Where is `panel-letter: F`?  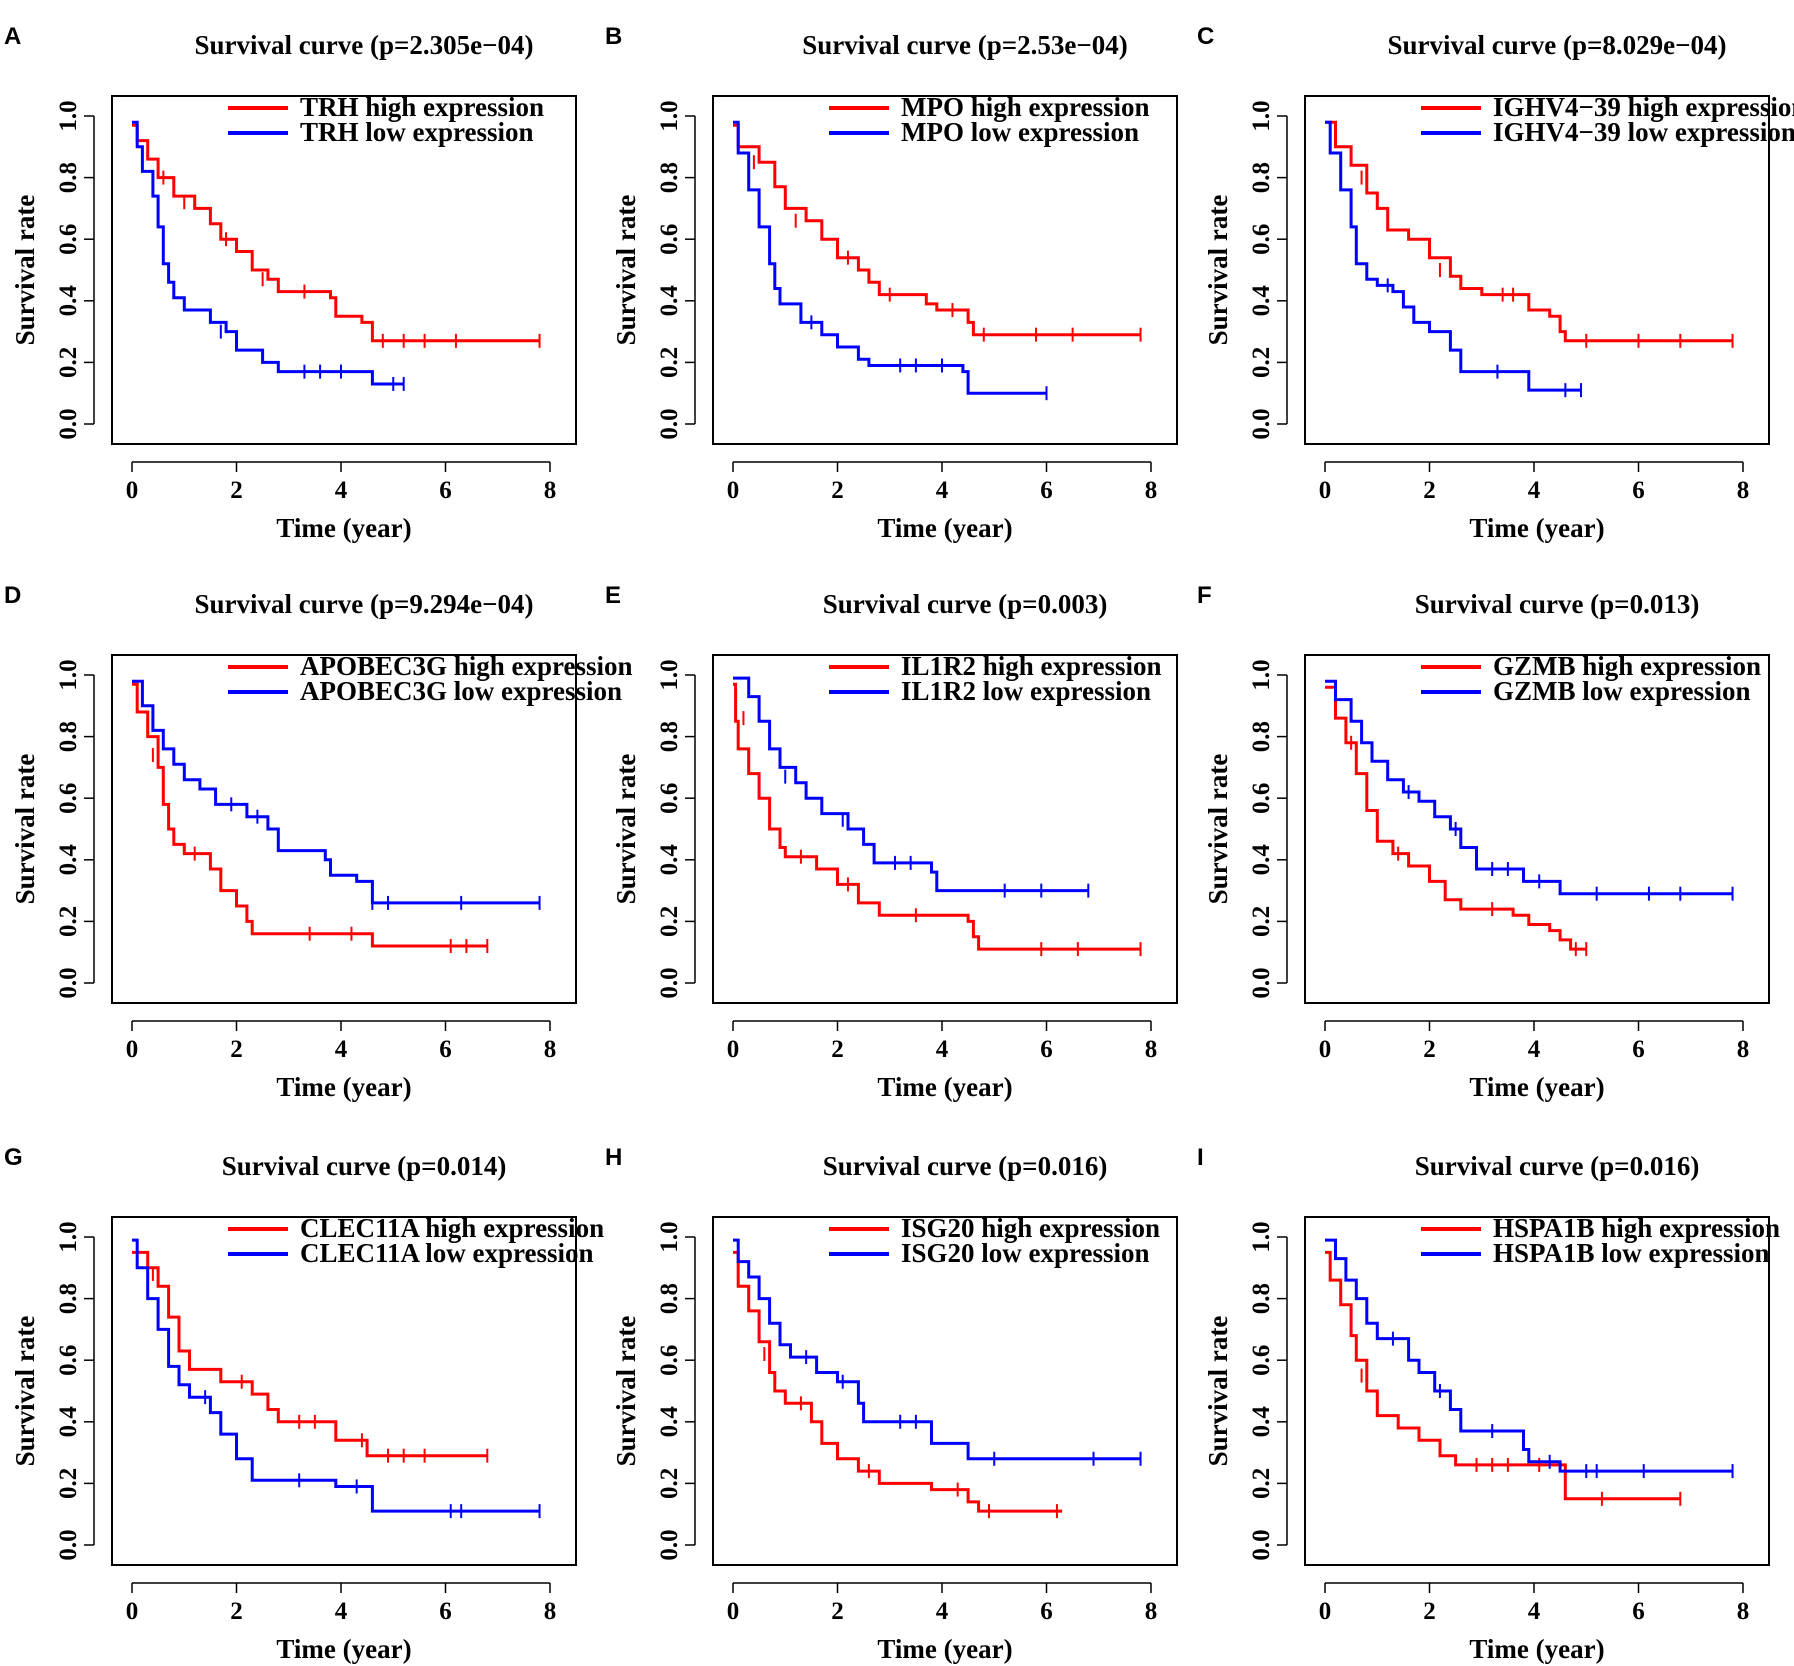 panel-letter: F is located at coordinates (1204, 595).